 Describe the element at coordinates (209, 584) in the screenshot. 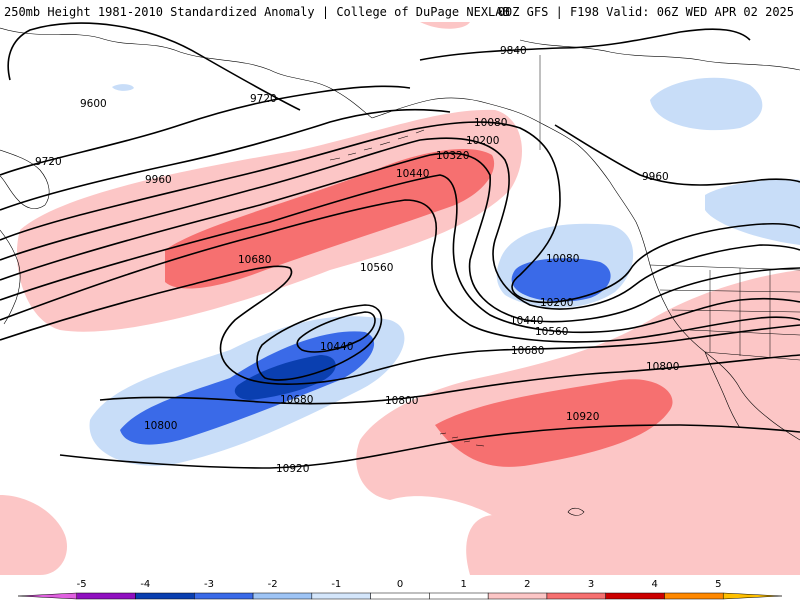

I see `colorbar-tick-label: -3` at that location.